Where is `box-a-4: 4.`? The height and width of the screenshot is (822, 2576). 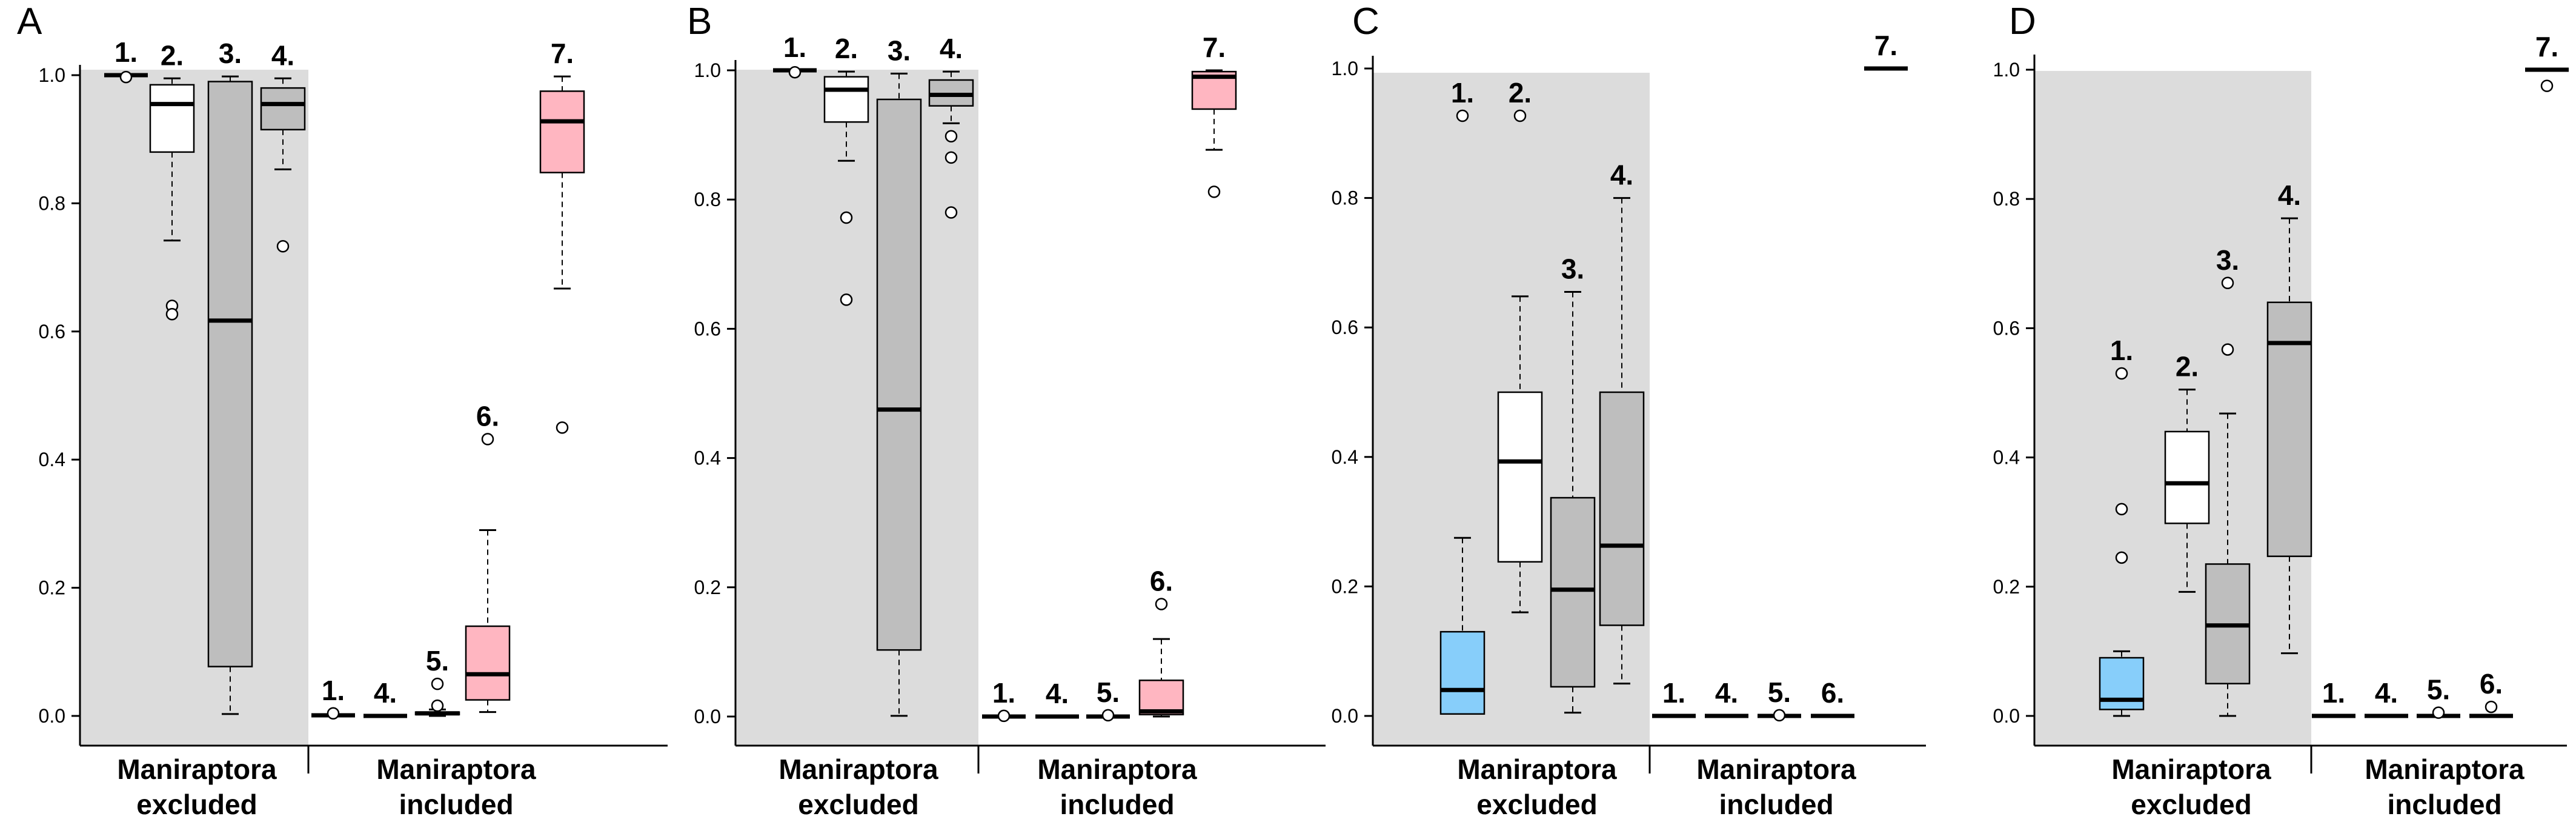
box-a-4: 4. is located at coordinates (283, 146).